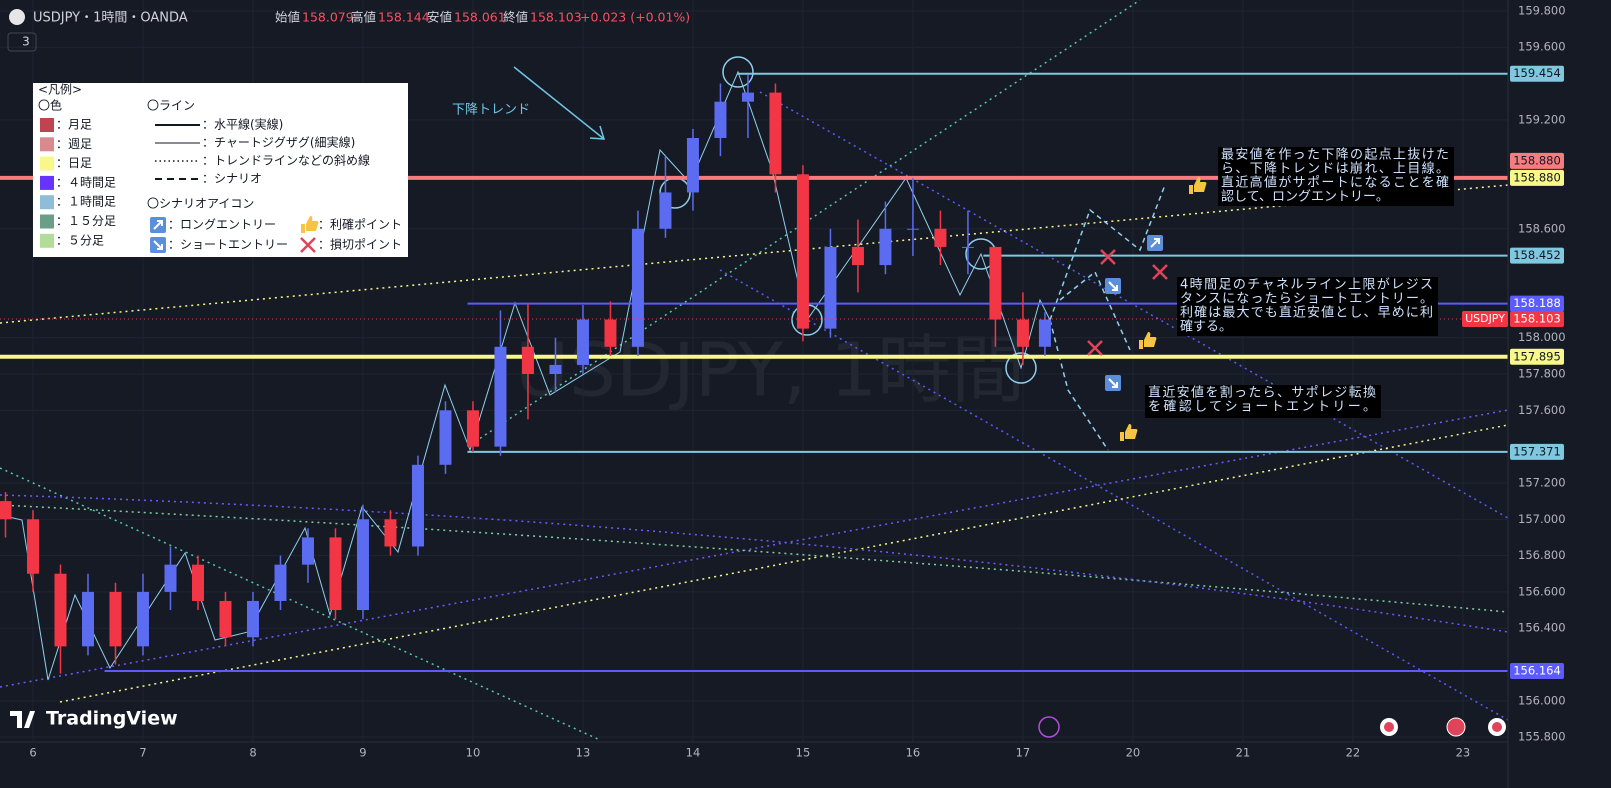 The height and width of the screenshot is (788, 1611). I want to click on note-line: 利確は最大でも直近安値とし、早めに利, so click(1306, 313).